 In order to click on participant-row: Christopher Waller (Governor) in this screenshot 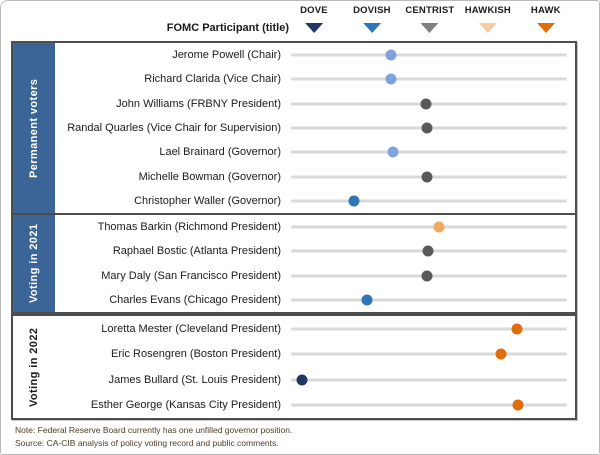, I will do `click(315, 201)`.